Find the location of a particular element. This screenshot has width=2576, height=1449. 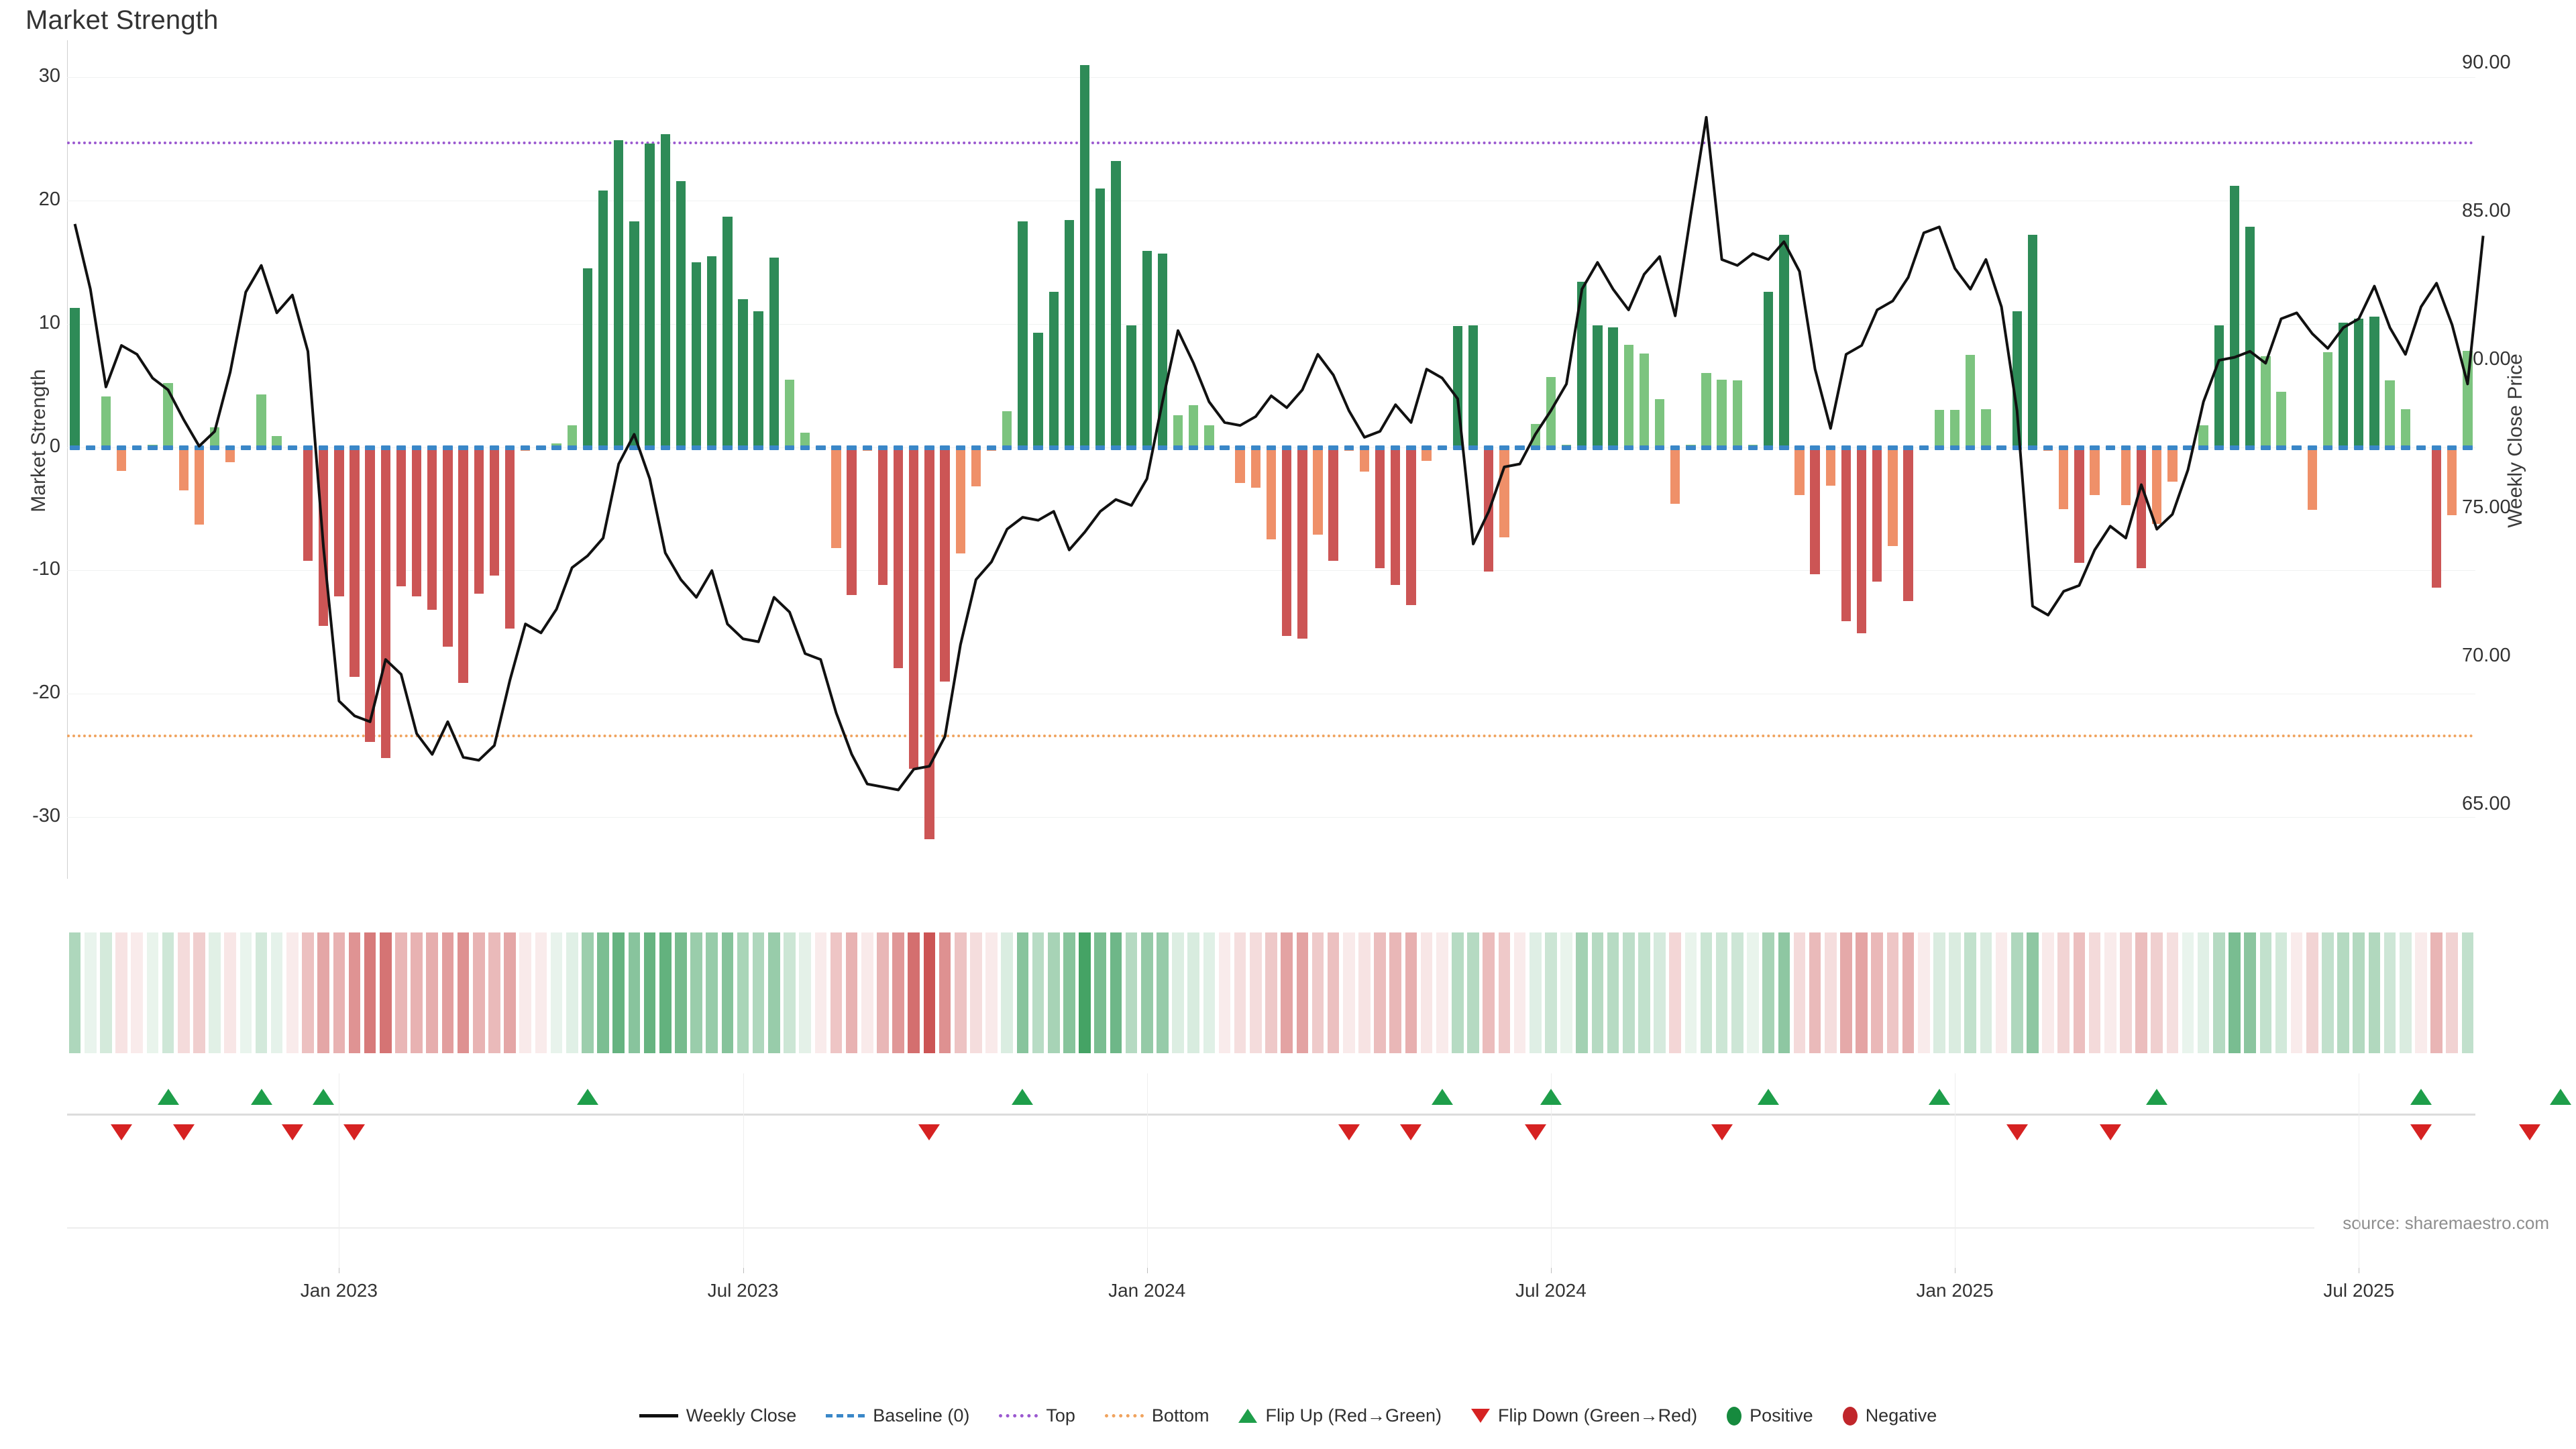

legend-item: Bottom is located at coordinates (1156, 1415).